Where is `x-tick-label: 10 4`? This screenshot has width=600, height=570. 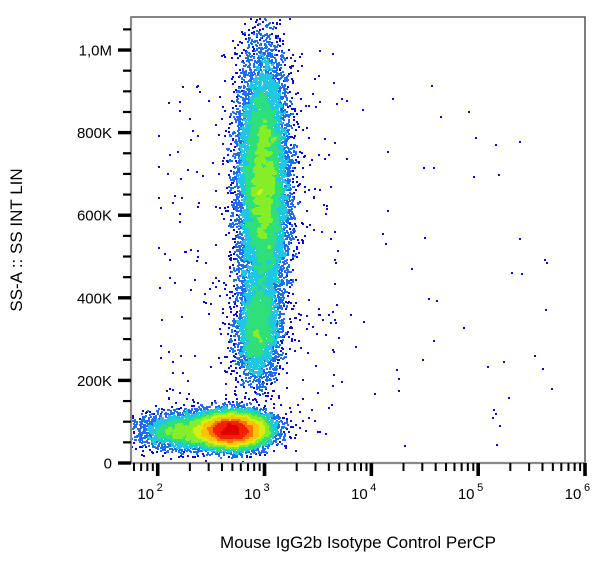
x-tick-label: 10 4 is located at coordinates (363, 492).